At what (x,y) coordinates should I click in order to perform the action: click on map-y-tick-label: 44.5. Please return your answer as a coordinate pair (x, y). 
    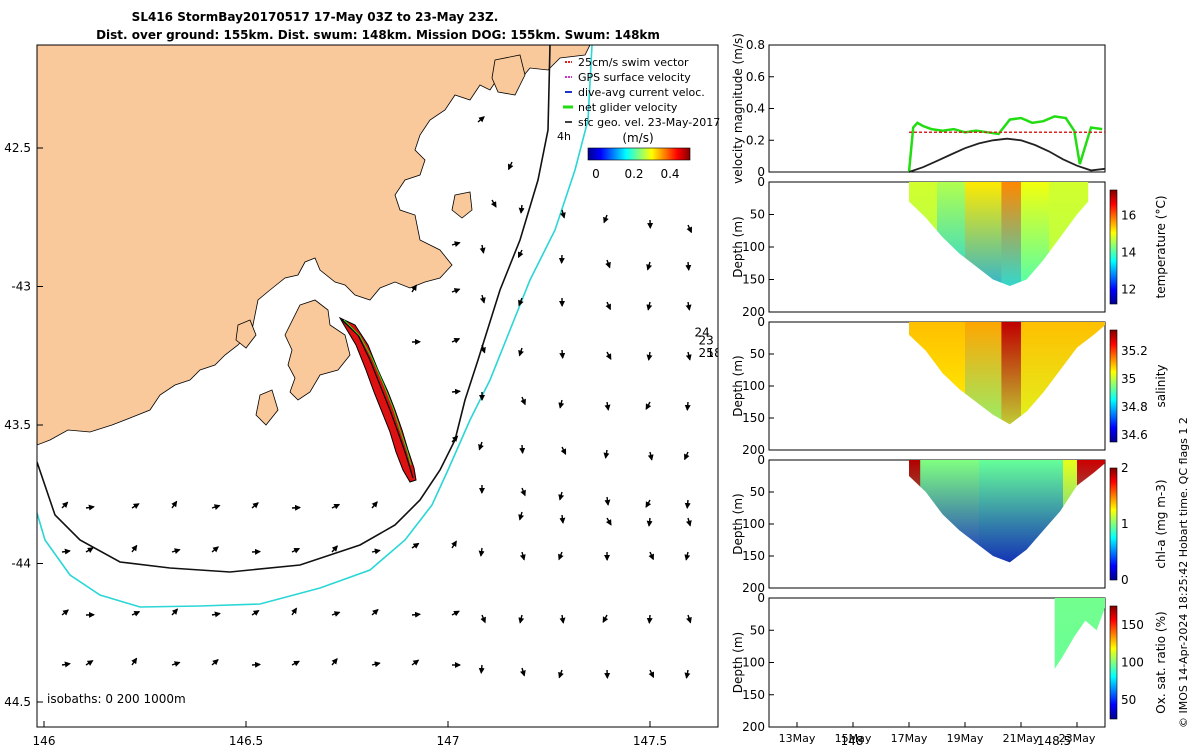
    Looking at the image, I should click on (17, 702).